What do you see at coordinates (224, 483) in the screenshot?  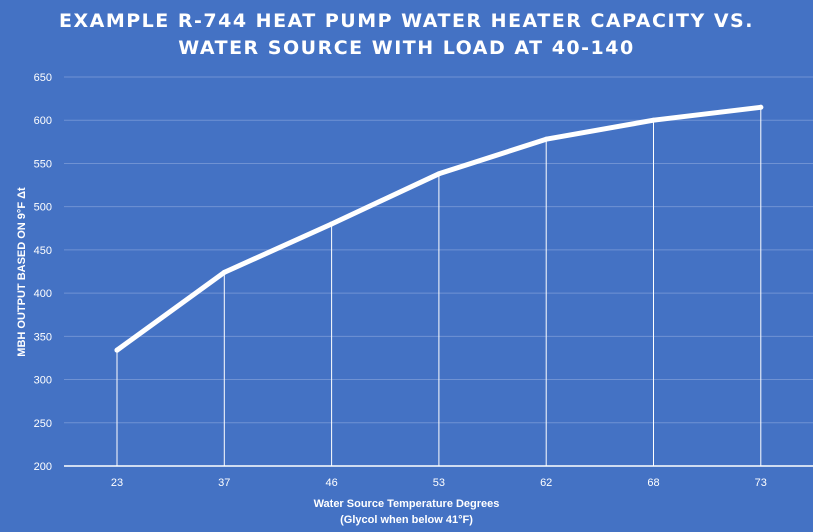 I see `x-tick-label-37: 37` at bounding box center [224, 483].